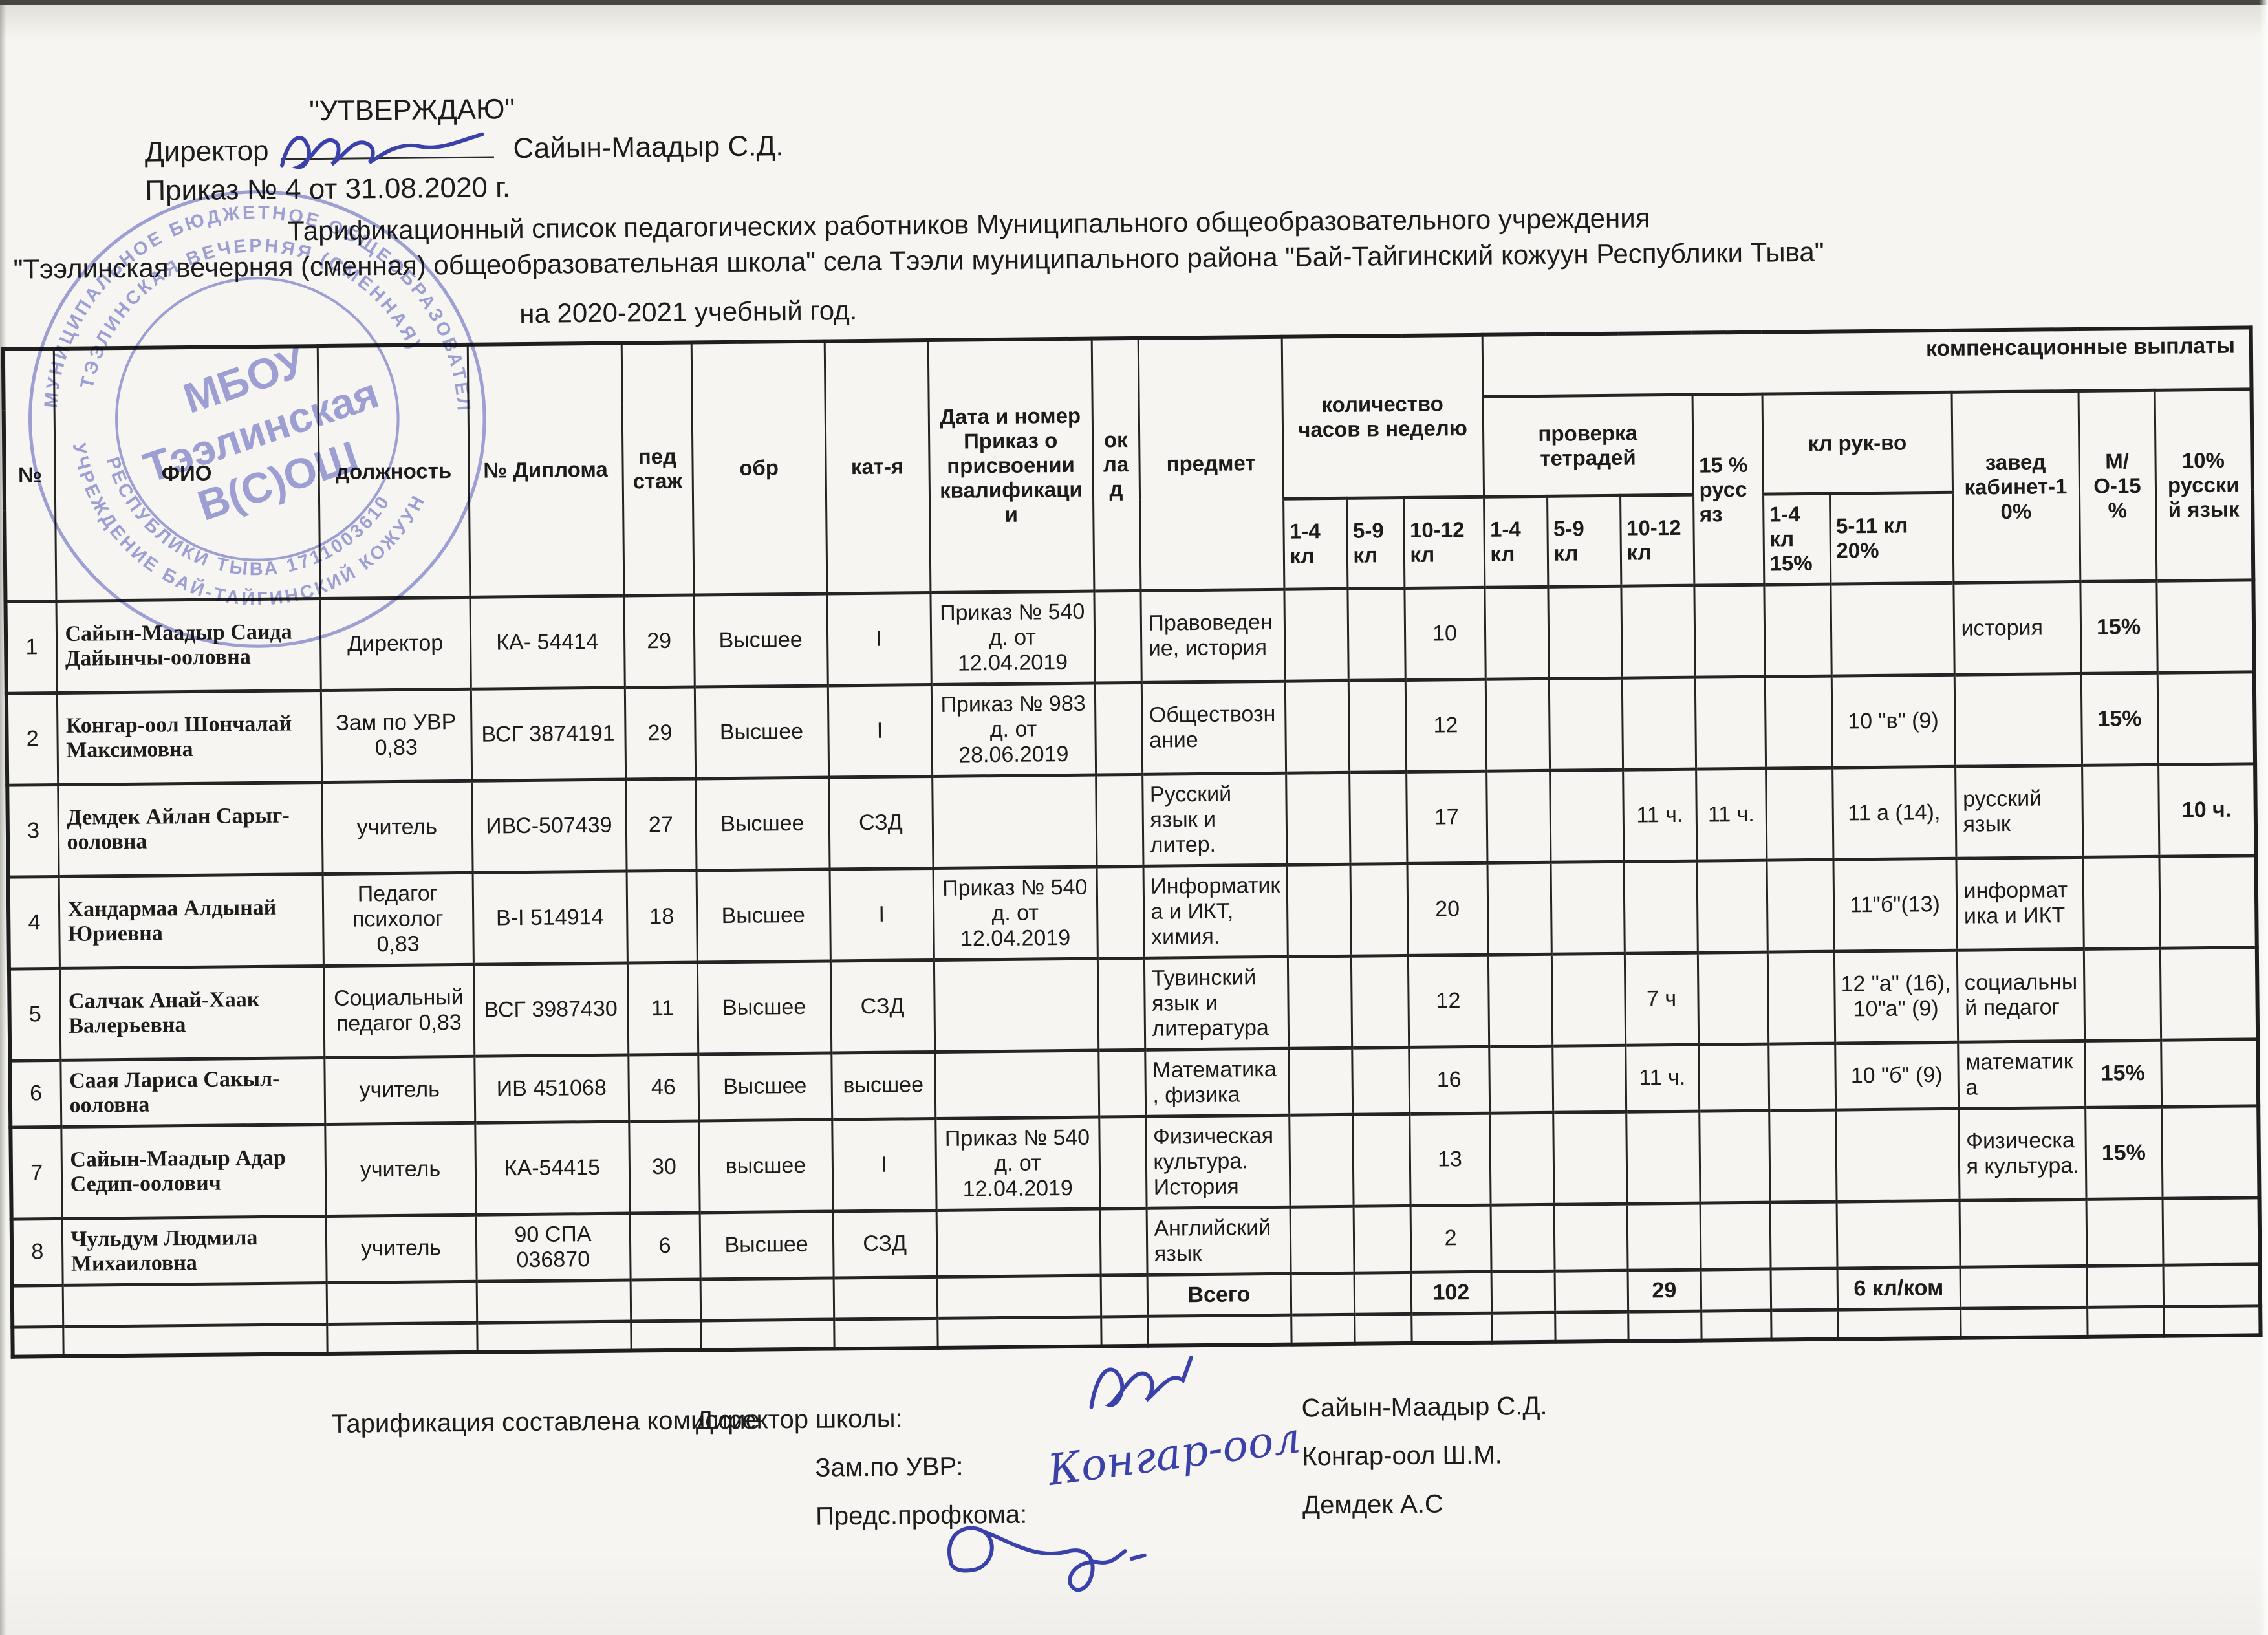  Describe the element at coordinates (759, 468) in the screenshot. I see `col-education: обр` at that location.